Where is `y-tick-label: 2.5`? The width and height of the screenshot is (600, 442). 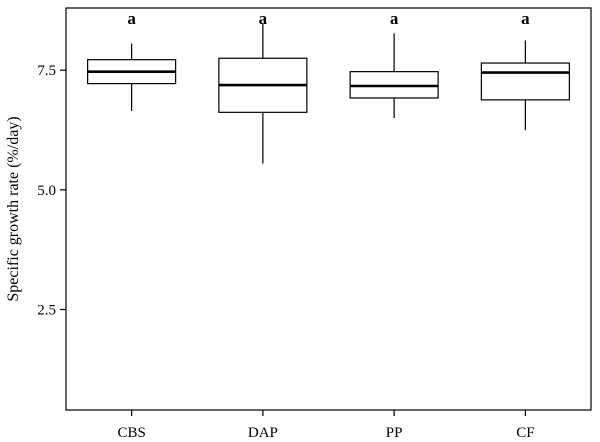 y-tick-label: 2.5 is located at coordinates (46, 311).